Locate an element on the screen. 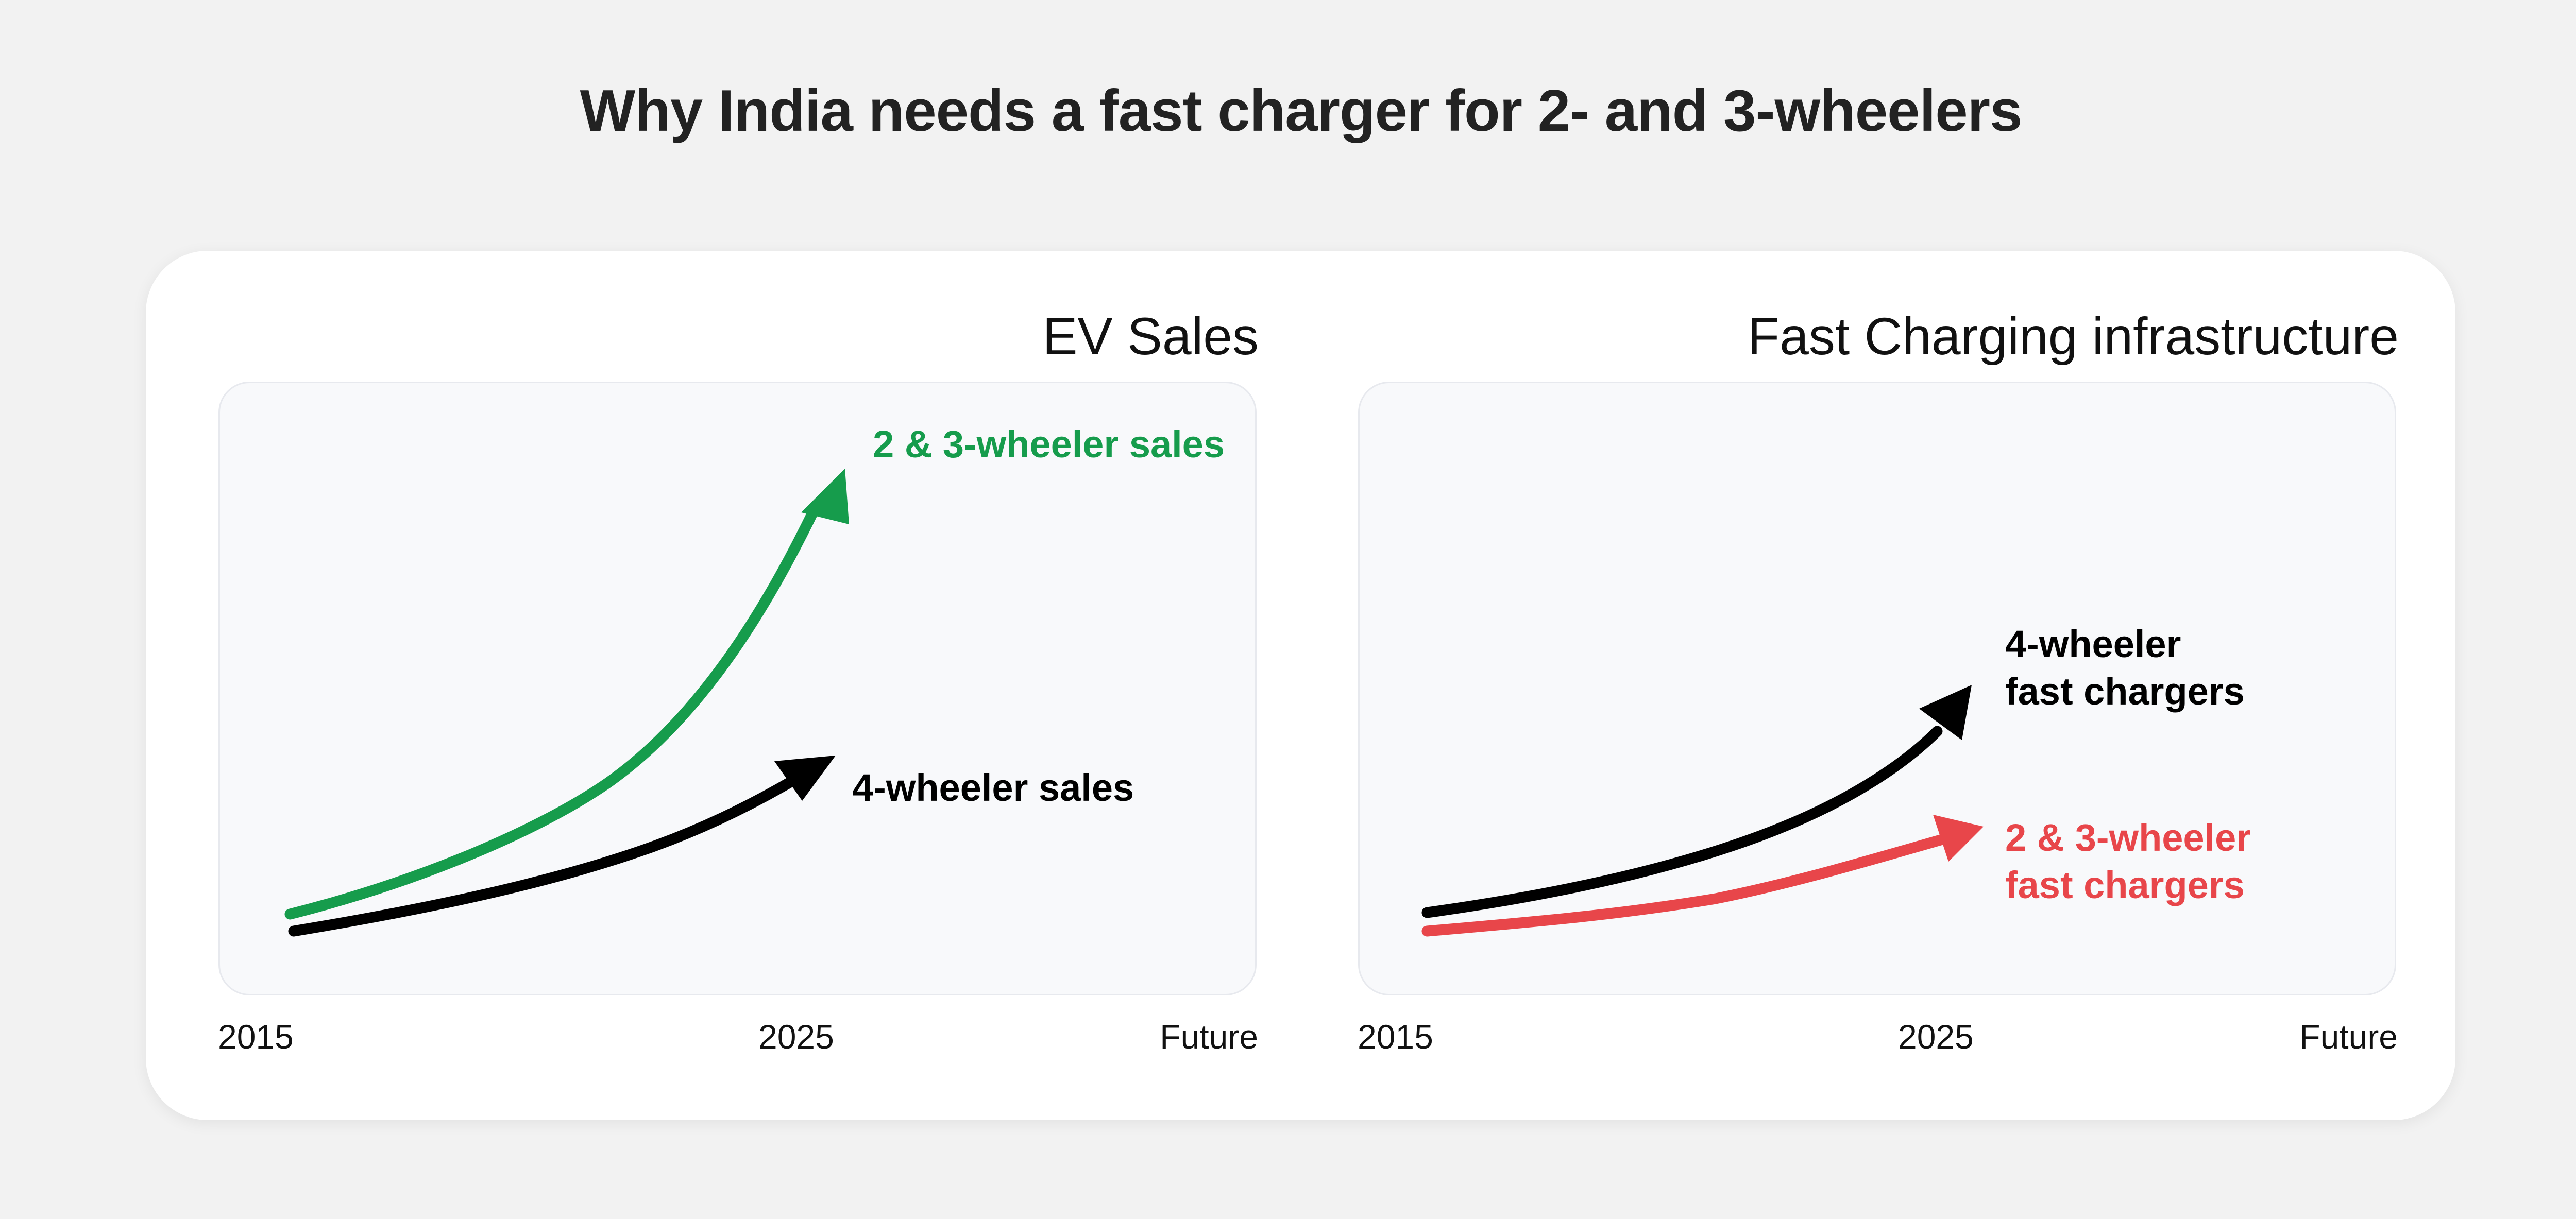 This screenshot has height=1219, width=2576. label-2-3-wheeler-fast-chargers: 2 & 3-wheeler fast chargers is located at coordinates (2128, 861).